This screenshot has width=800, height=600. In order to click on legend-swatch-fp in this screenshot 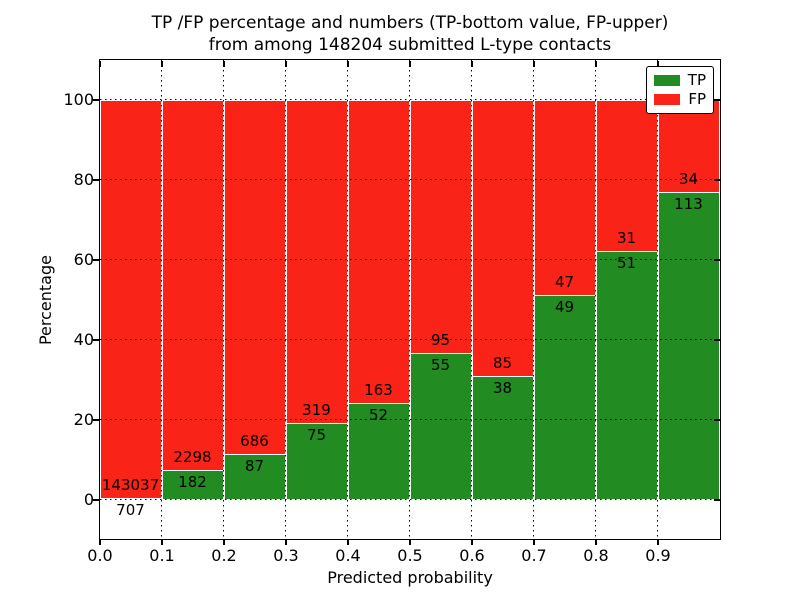, I will do `click(667, 99)`.